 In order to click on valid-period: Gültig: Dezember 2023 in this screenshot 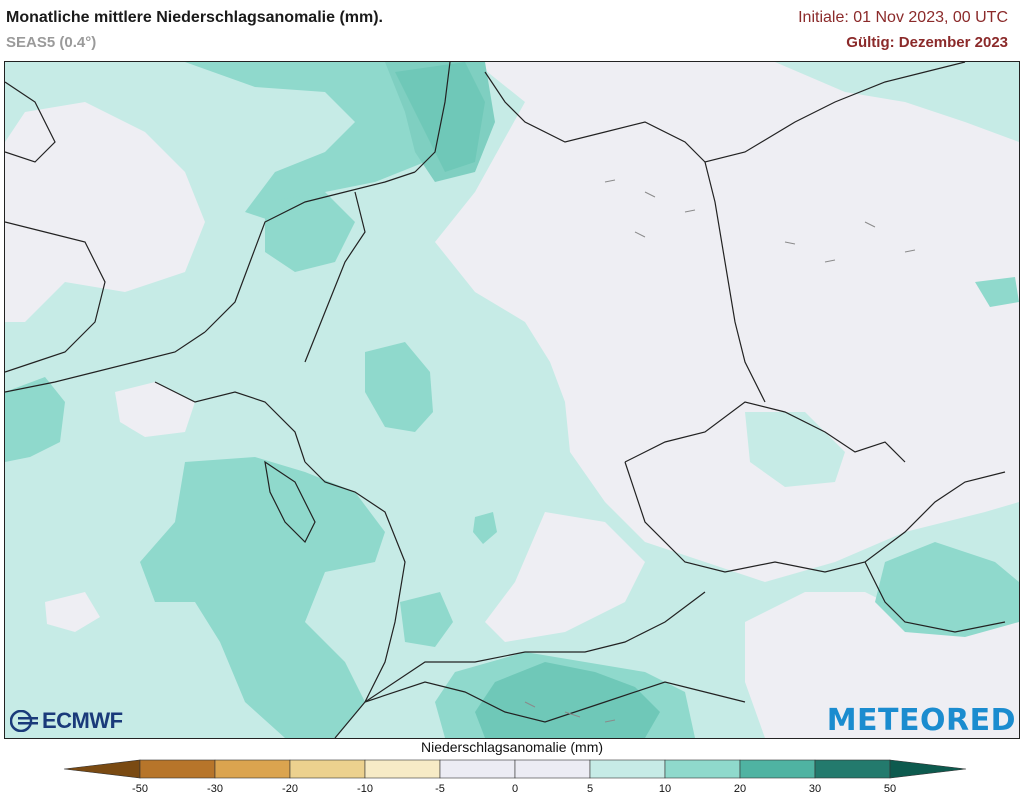, I will do `click(927, 42)`.